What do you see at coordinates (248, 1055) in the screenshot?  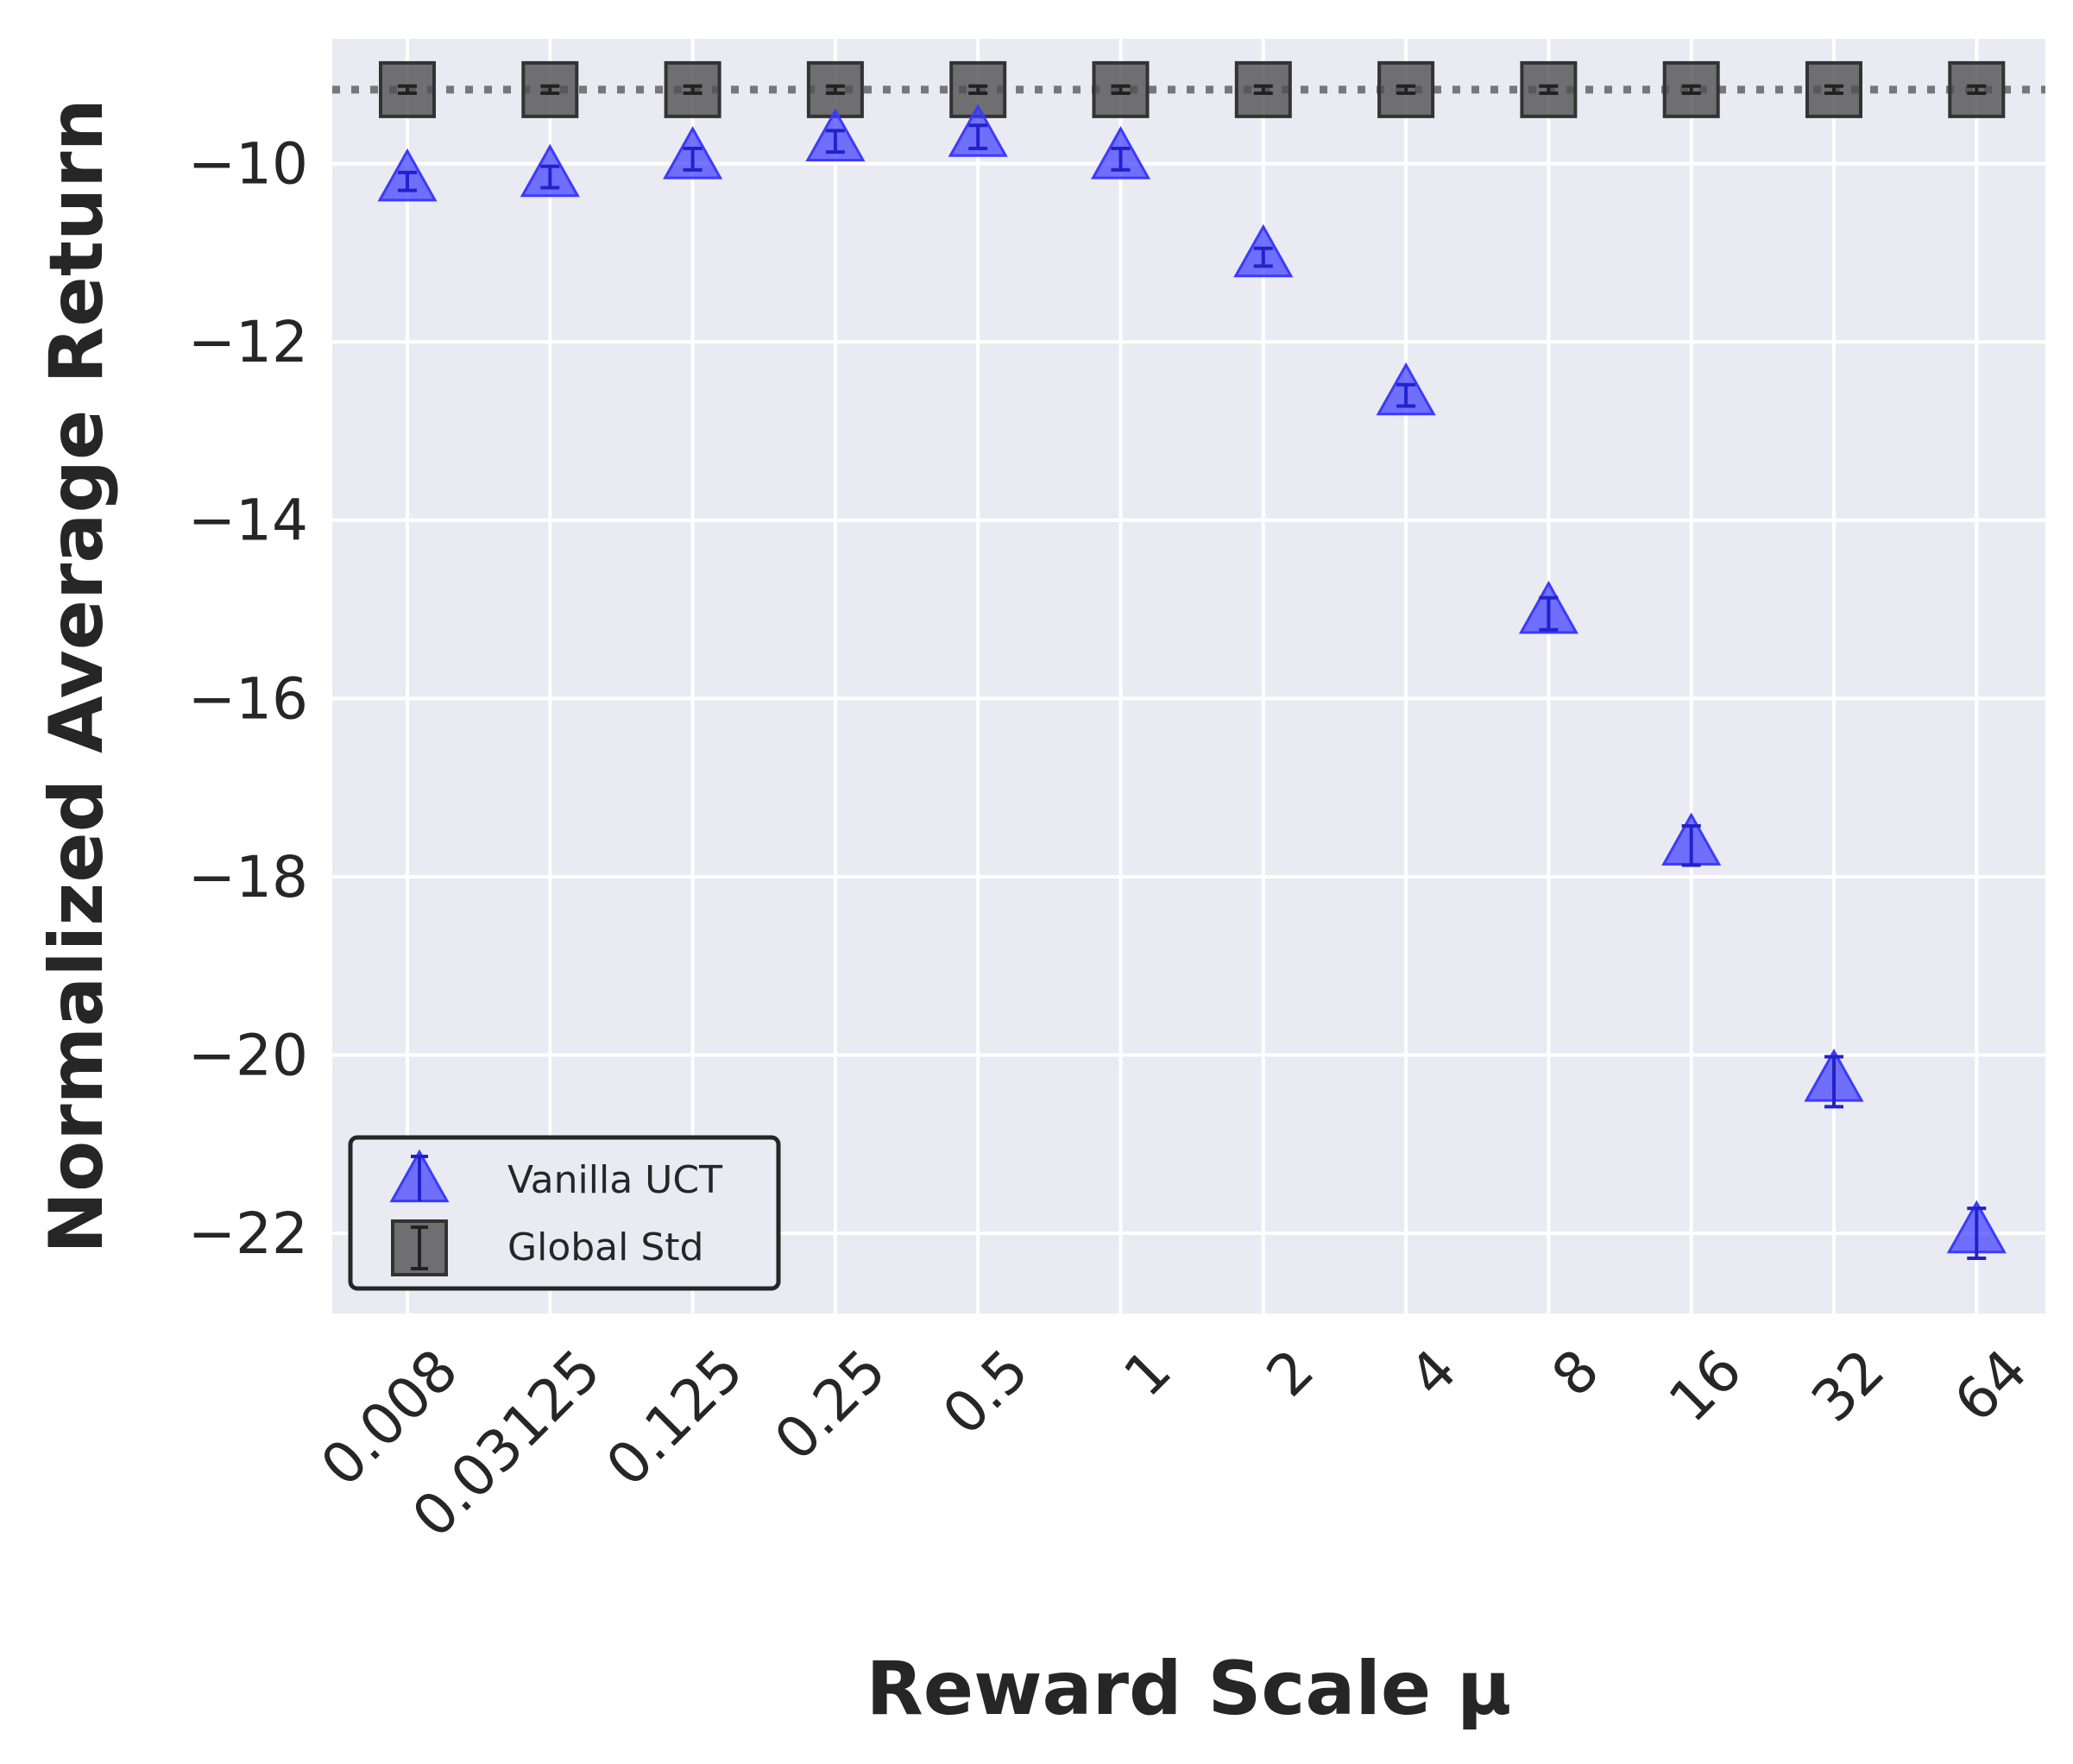 I see `y-tick-label: −20` at bounding box center [248, 1055].